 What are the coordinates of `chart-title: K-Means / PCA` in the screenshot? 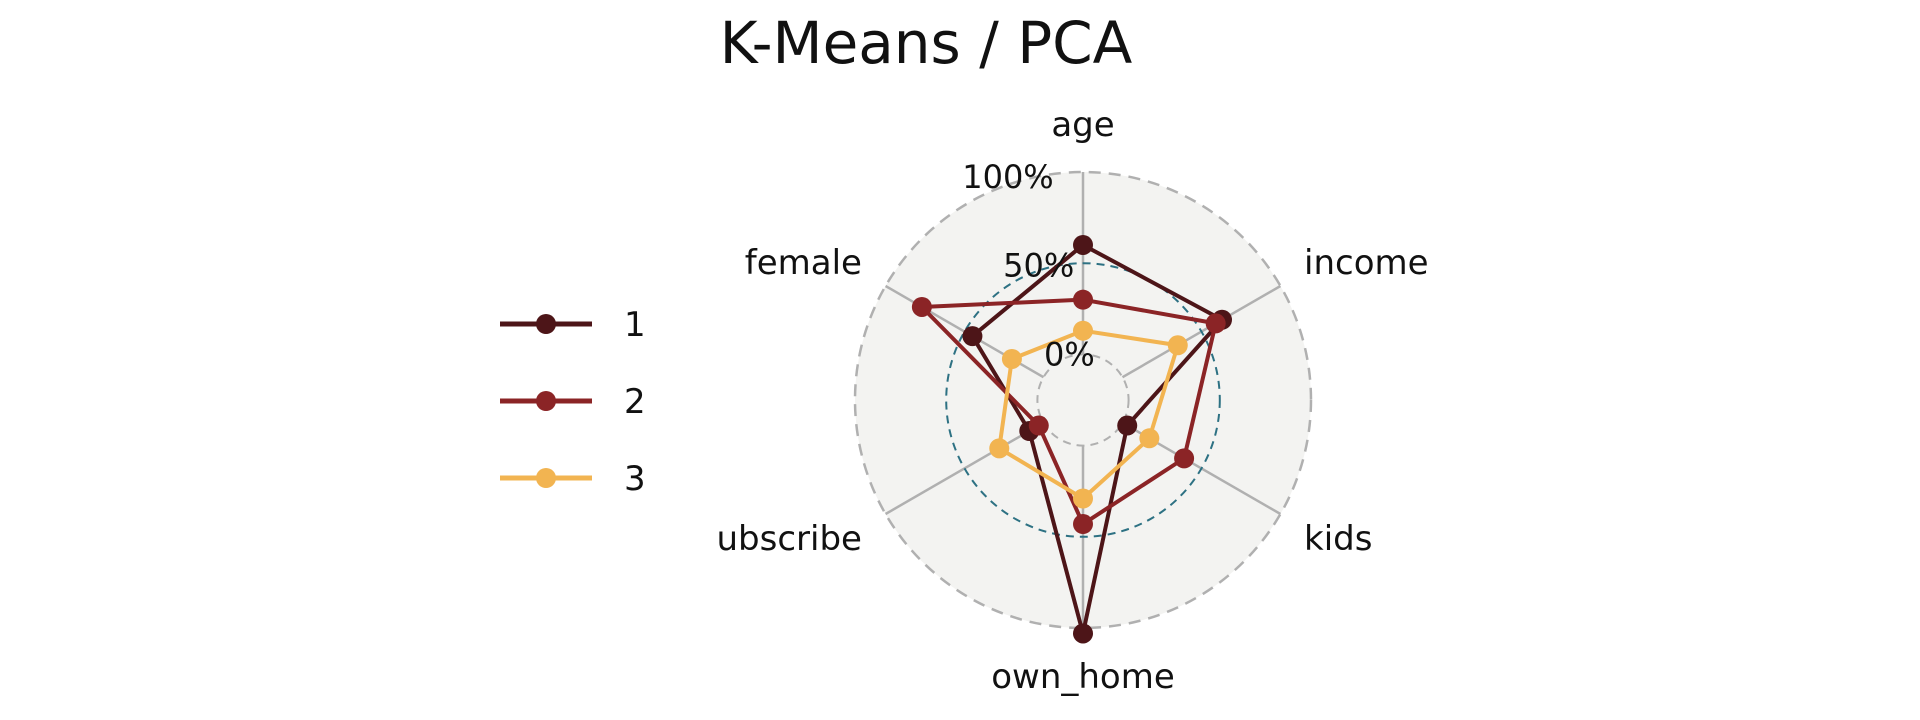 It's located at (926, 43).